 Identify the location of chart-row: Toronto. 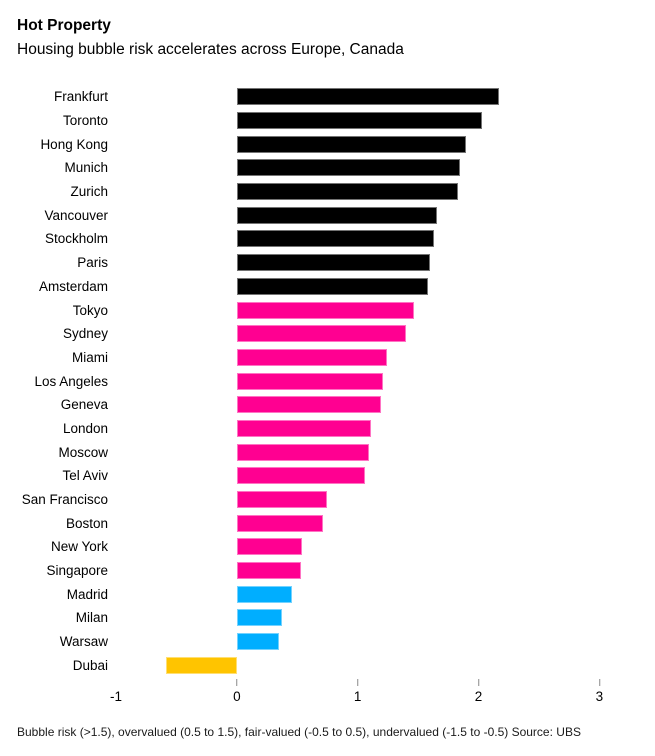
(327, 121).